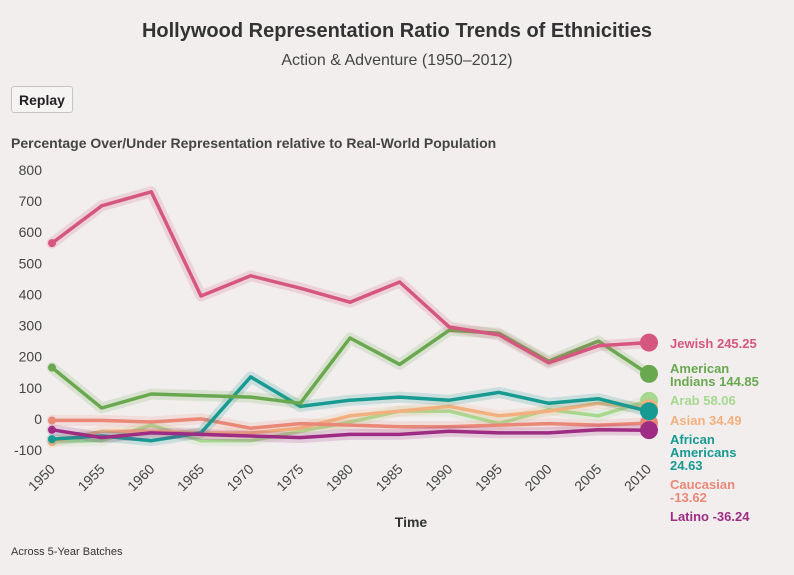  What do you see at coordinates (67, 552) in the screenshot?
I see `footnote: Across 5-Year Batches` at bounding box center [67, 552].